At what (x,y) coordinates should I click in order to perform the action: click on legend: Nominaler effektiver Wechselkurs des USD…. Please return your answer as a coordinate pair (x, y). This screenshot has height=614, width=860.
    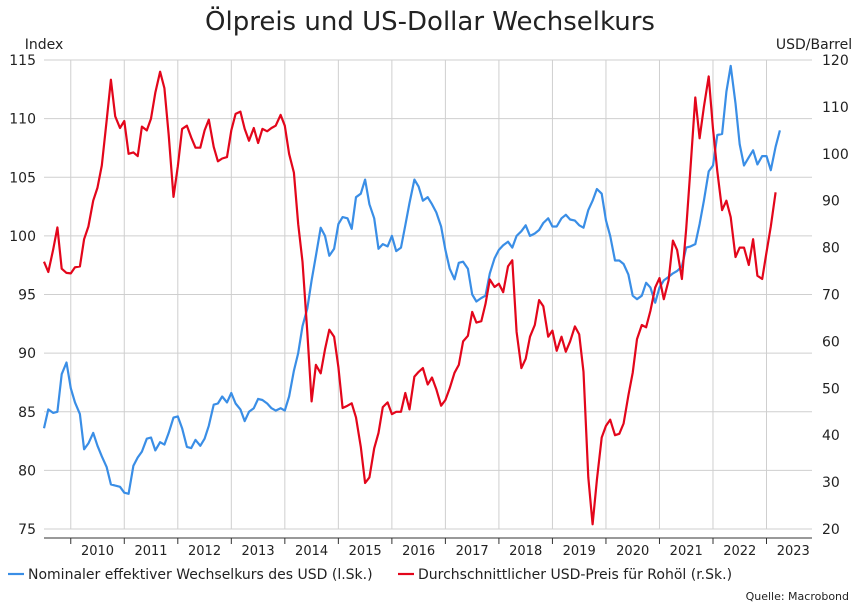
    Looking at the image, I should click on (370, 575).